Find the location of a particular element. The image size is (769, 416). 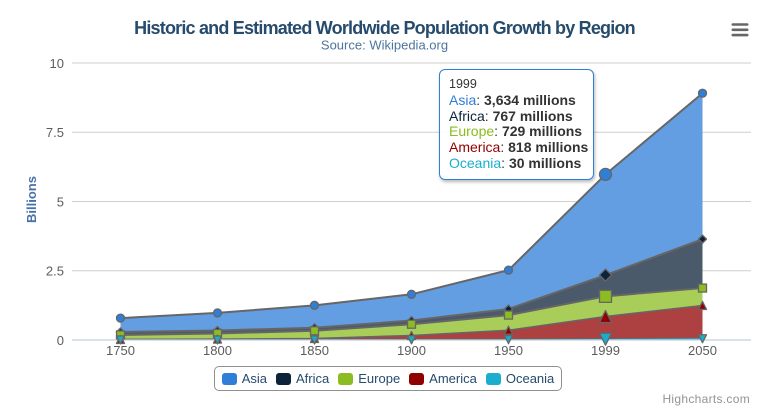

svg-text: 1800 is located at coordinates (217, 350).